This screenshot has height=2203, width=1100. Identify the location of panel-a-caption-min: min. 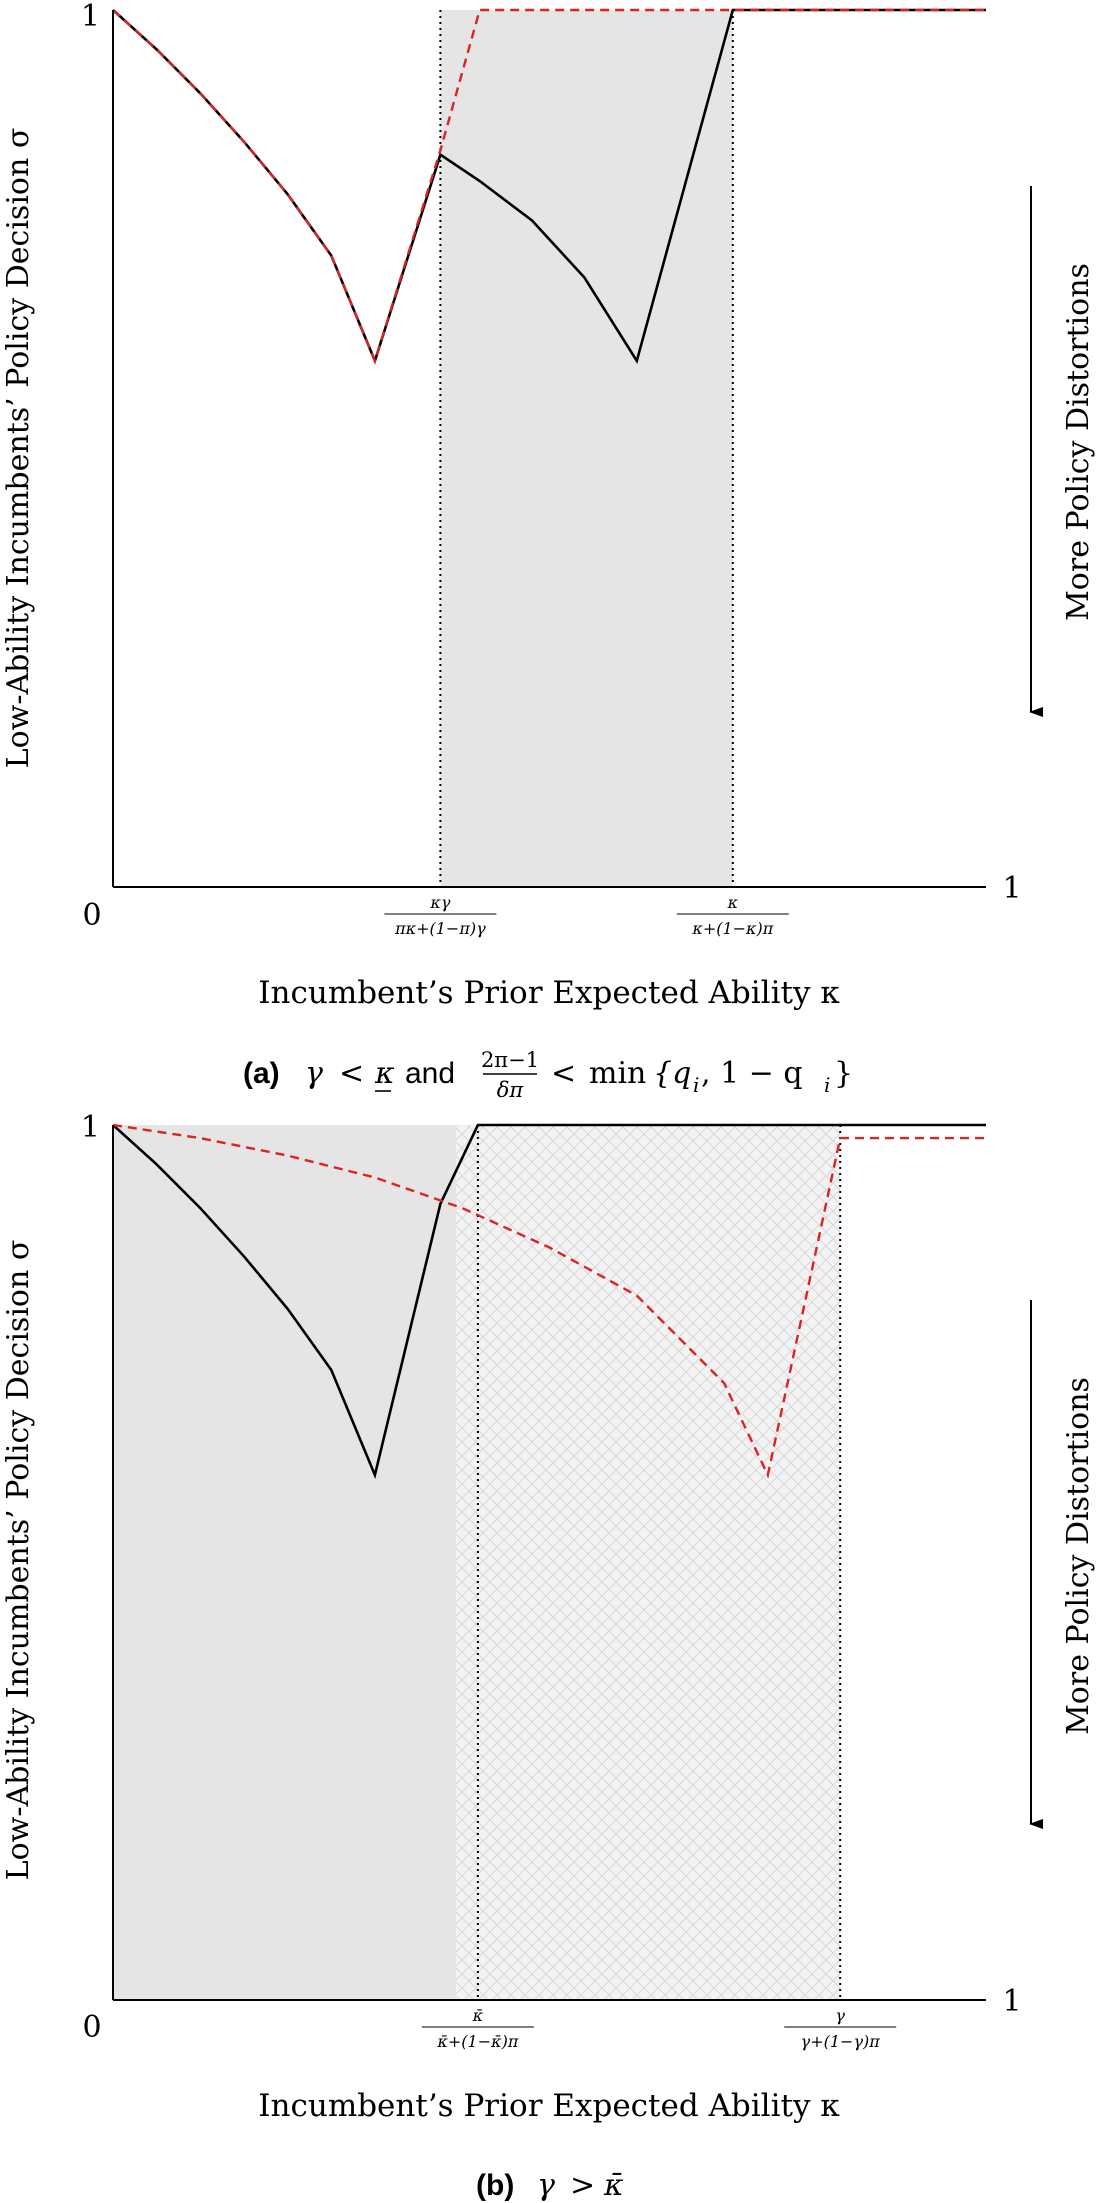
(617, 1073).